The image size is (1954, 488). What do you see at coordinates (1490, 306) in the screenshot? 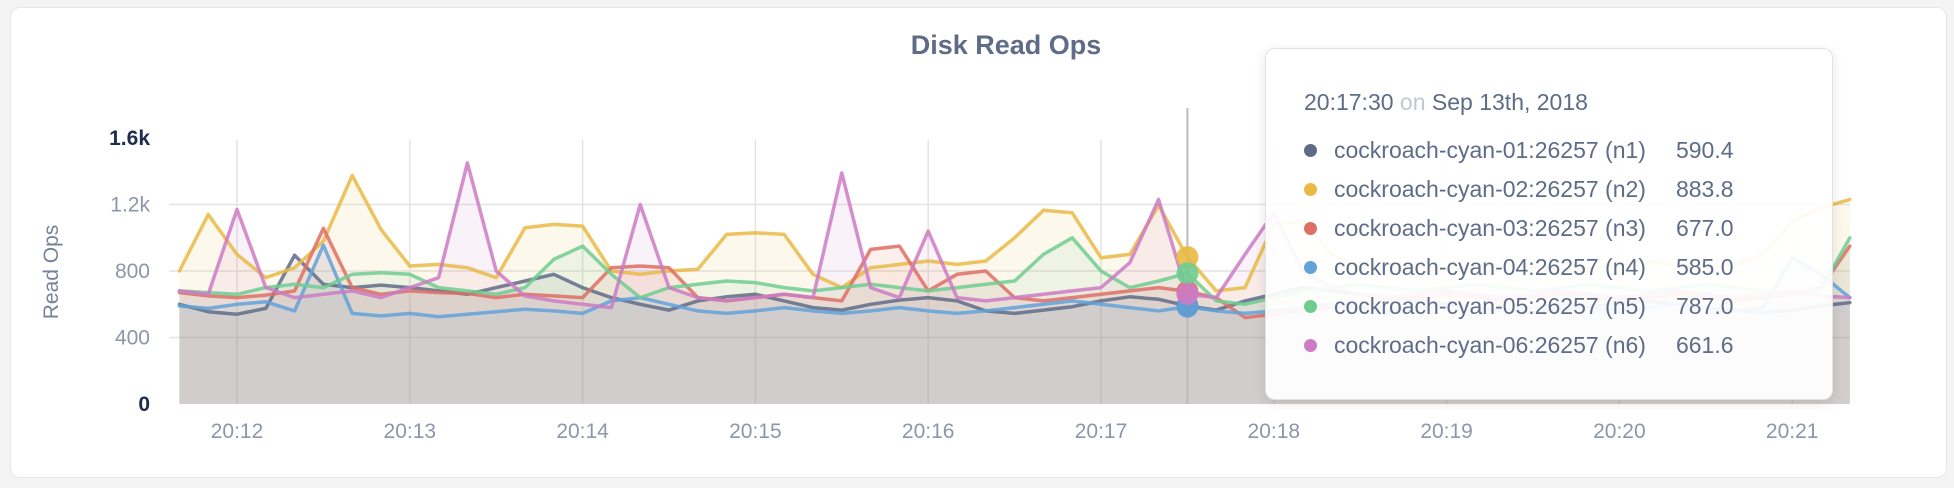
I see `tooltip-series-label: cockroach-cyan-05:26257 (n5)` at bounding box center [1490, 306].